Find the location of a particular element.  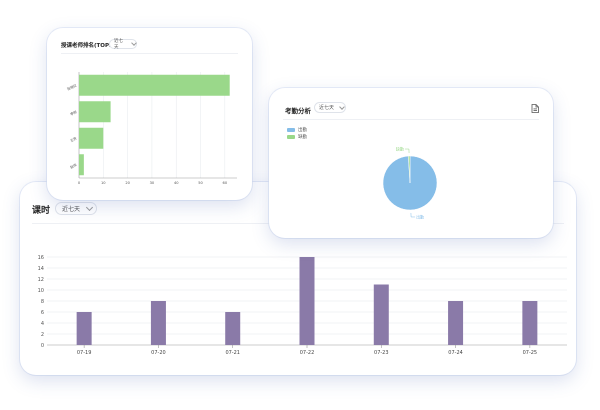

ranking-range-select: 近七天 is located at coordinates (123, 44).